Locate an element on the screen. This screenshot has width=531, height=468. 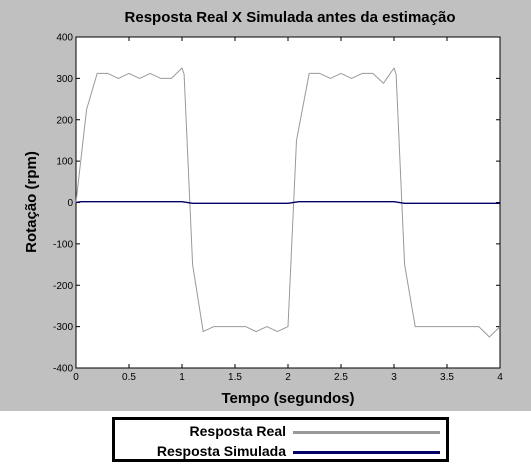
x-tick-label: 3.5 is located at coordinates (447, 377).